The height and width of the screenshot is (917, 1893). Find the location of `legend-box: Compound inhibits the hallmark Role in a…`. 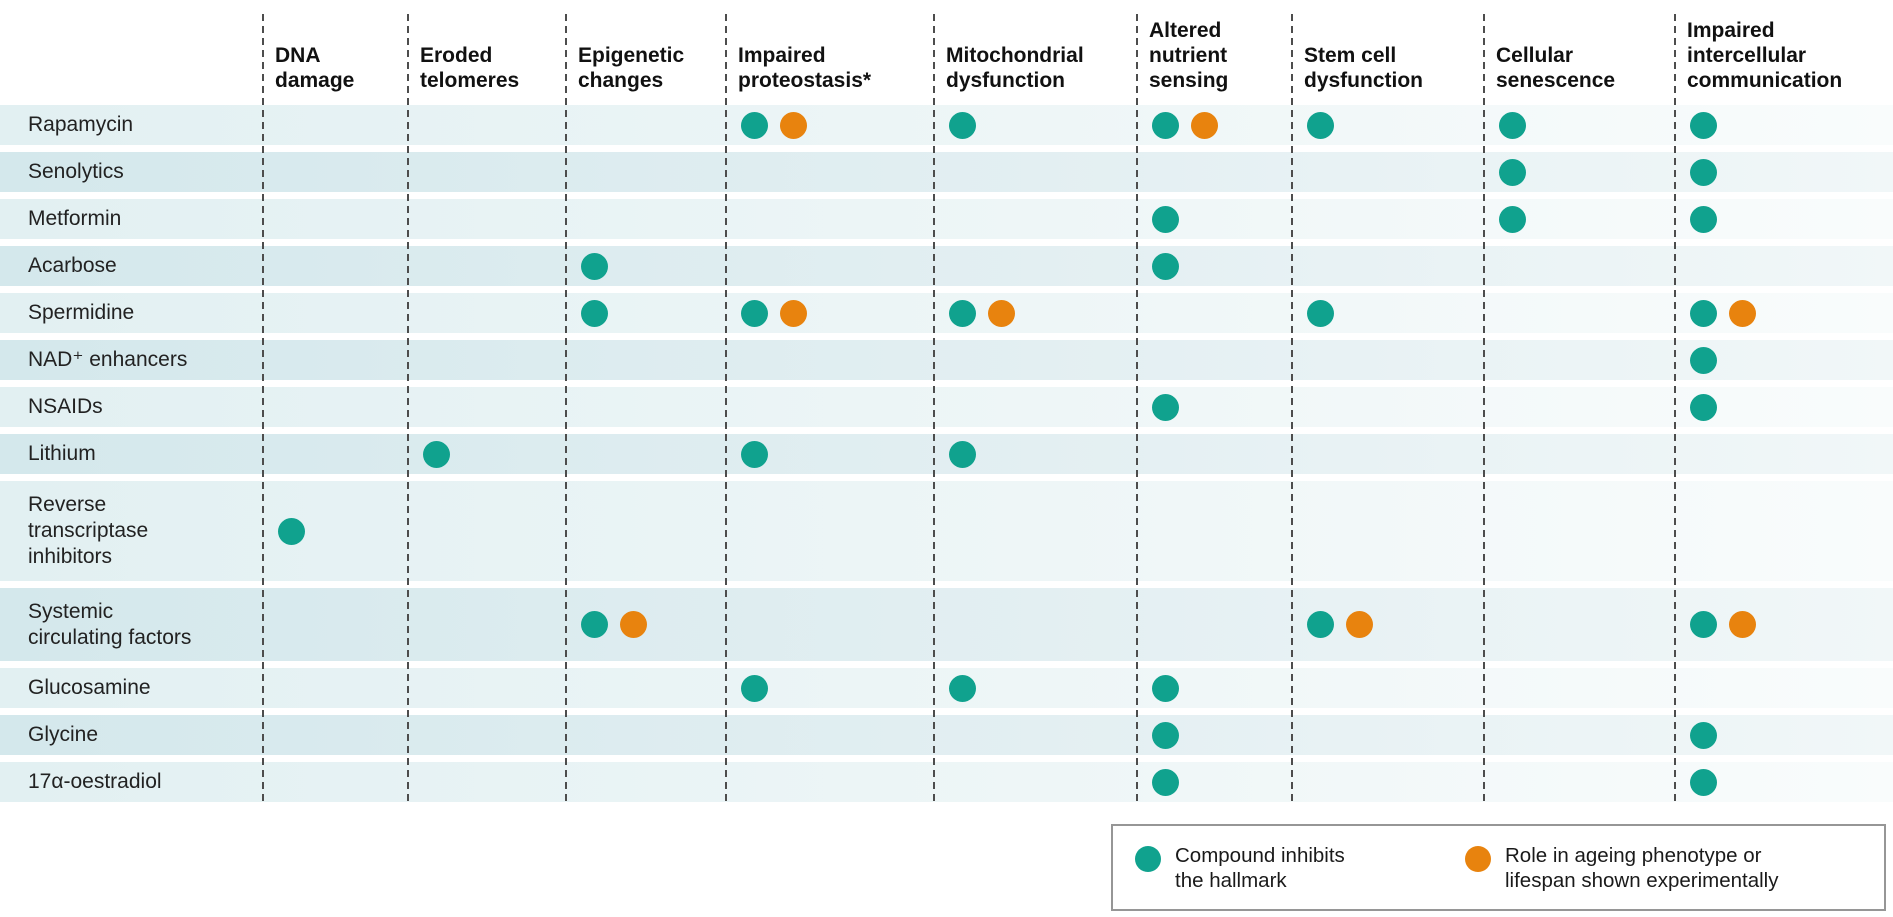

legend-box: Compound inhibits the hallmark Role in a… is located at coordinates (1498, 867).